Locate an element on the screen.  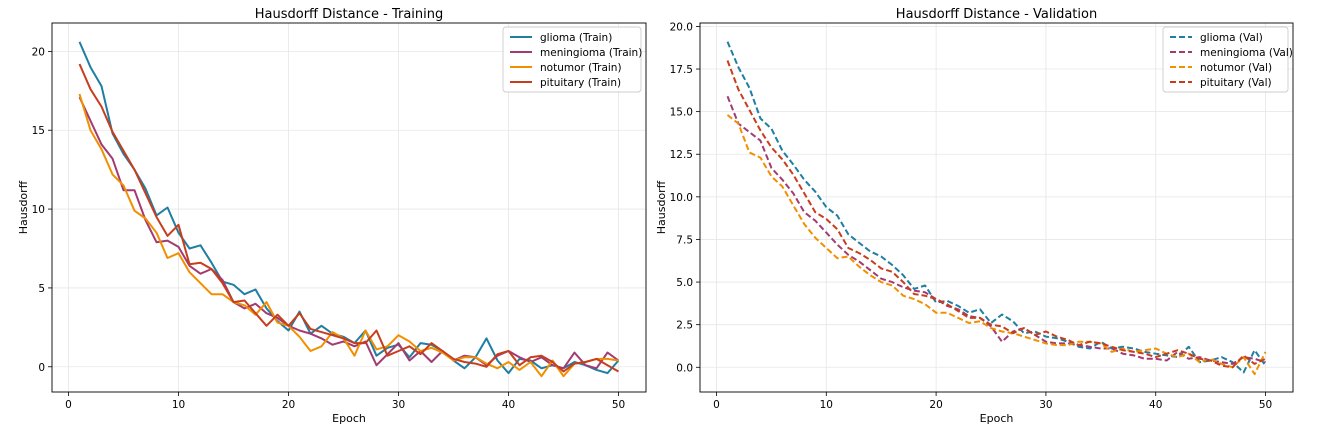
legend-label-meningioma: meningioma (Train) is located at coordinates (591, 53).